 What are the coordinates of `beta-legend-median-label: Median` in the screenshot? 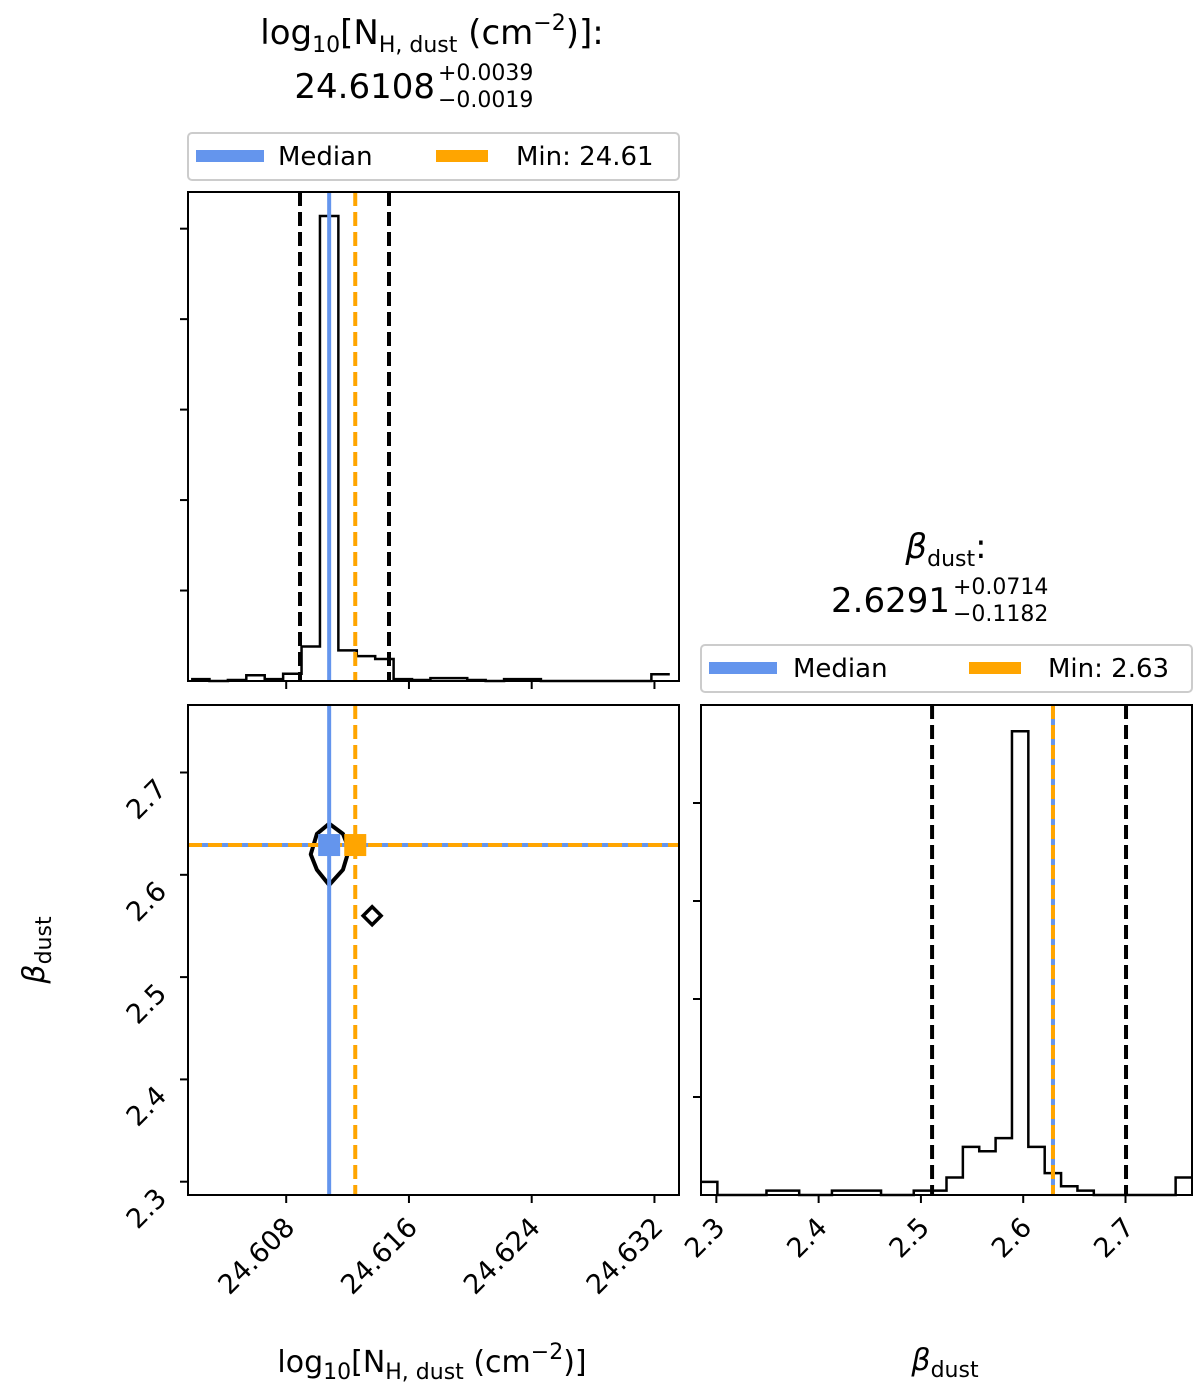 It's located at (840, 669).